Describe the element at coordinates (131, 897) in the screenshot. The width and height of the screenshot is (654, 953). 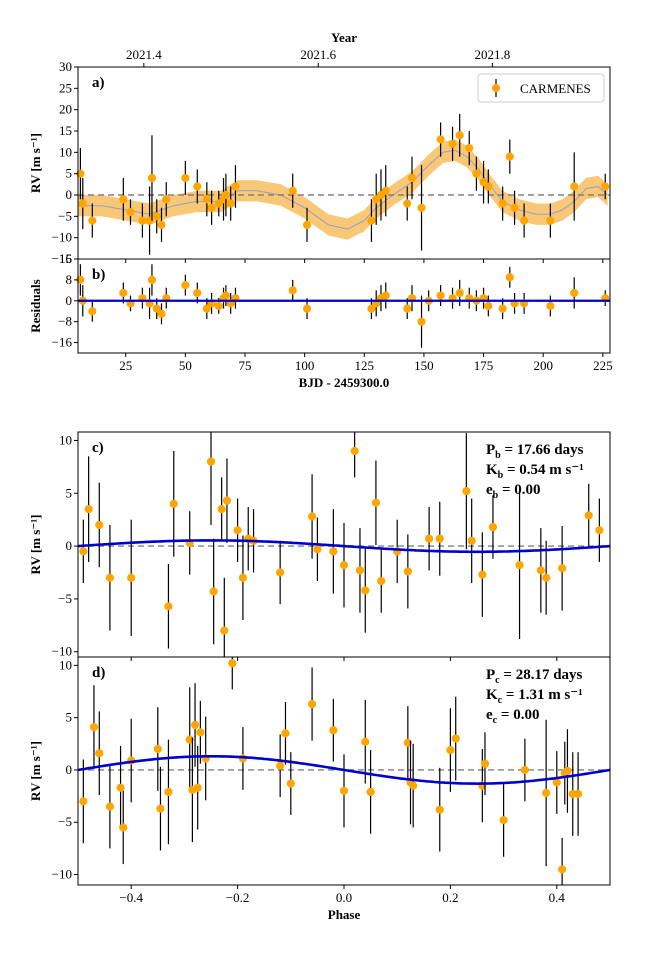
I see `x-tick-label: −0.4` at that location.